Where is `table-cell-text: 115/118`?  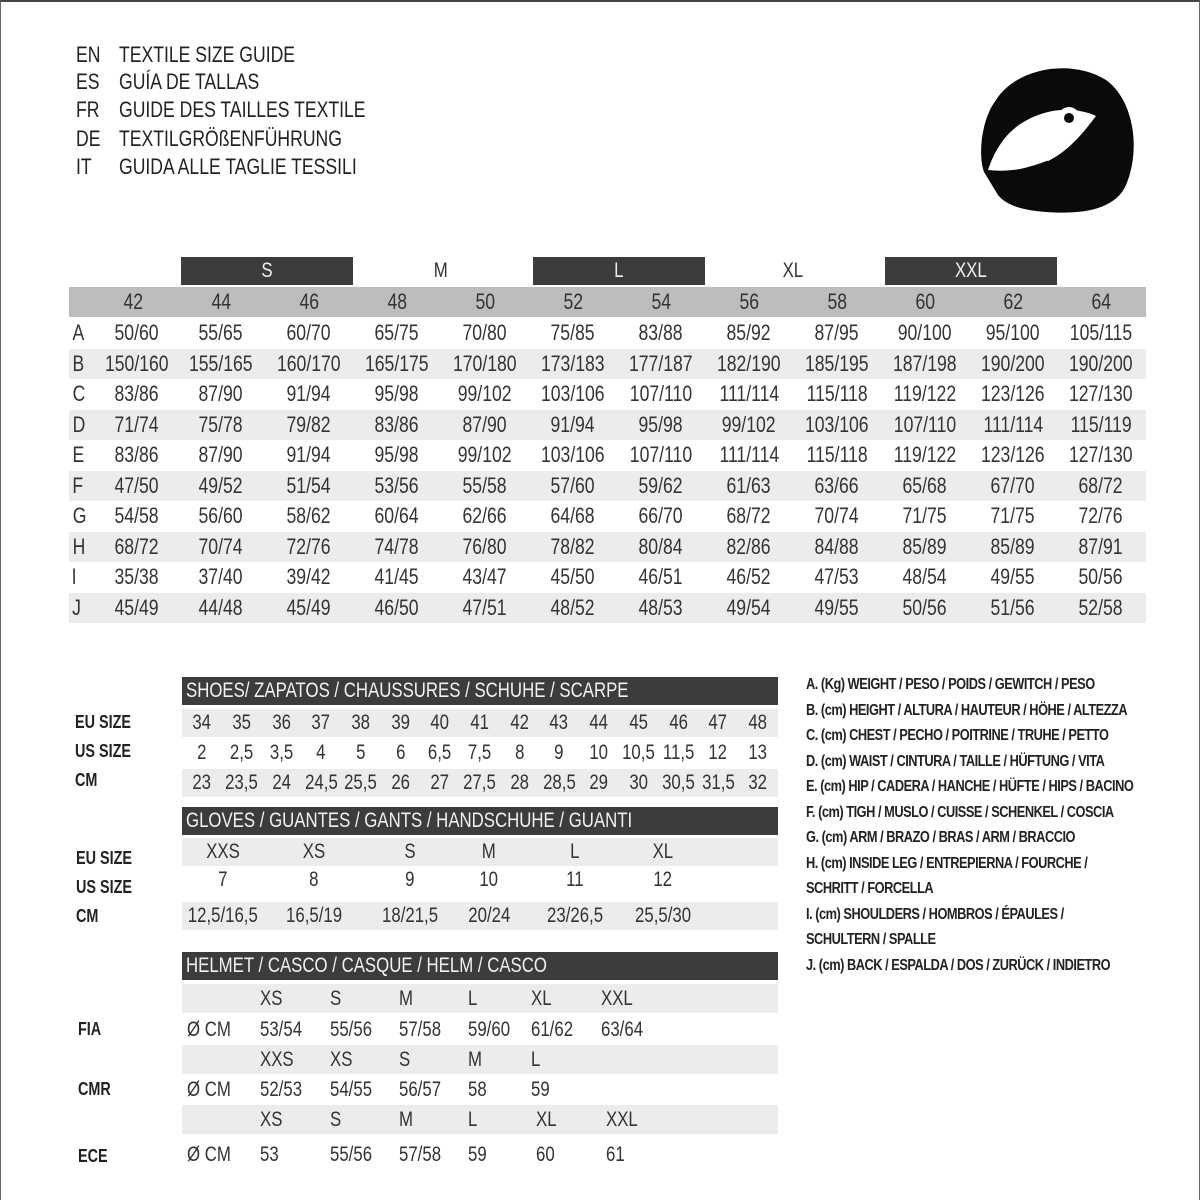
table-cell-text: 115/118 is located at coordinates (837, 454).